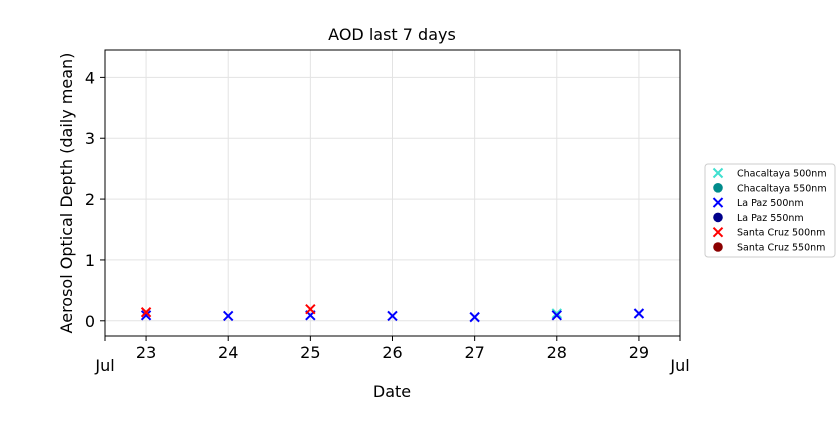 The width and height of the screenshot is (840, 424). I want to click on data-points, so click(392, 313).